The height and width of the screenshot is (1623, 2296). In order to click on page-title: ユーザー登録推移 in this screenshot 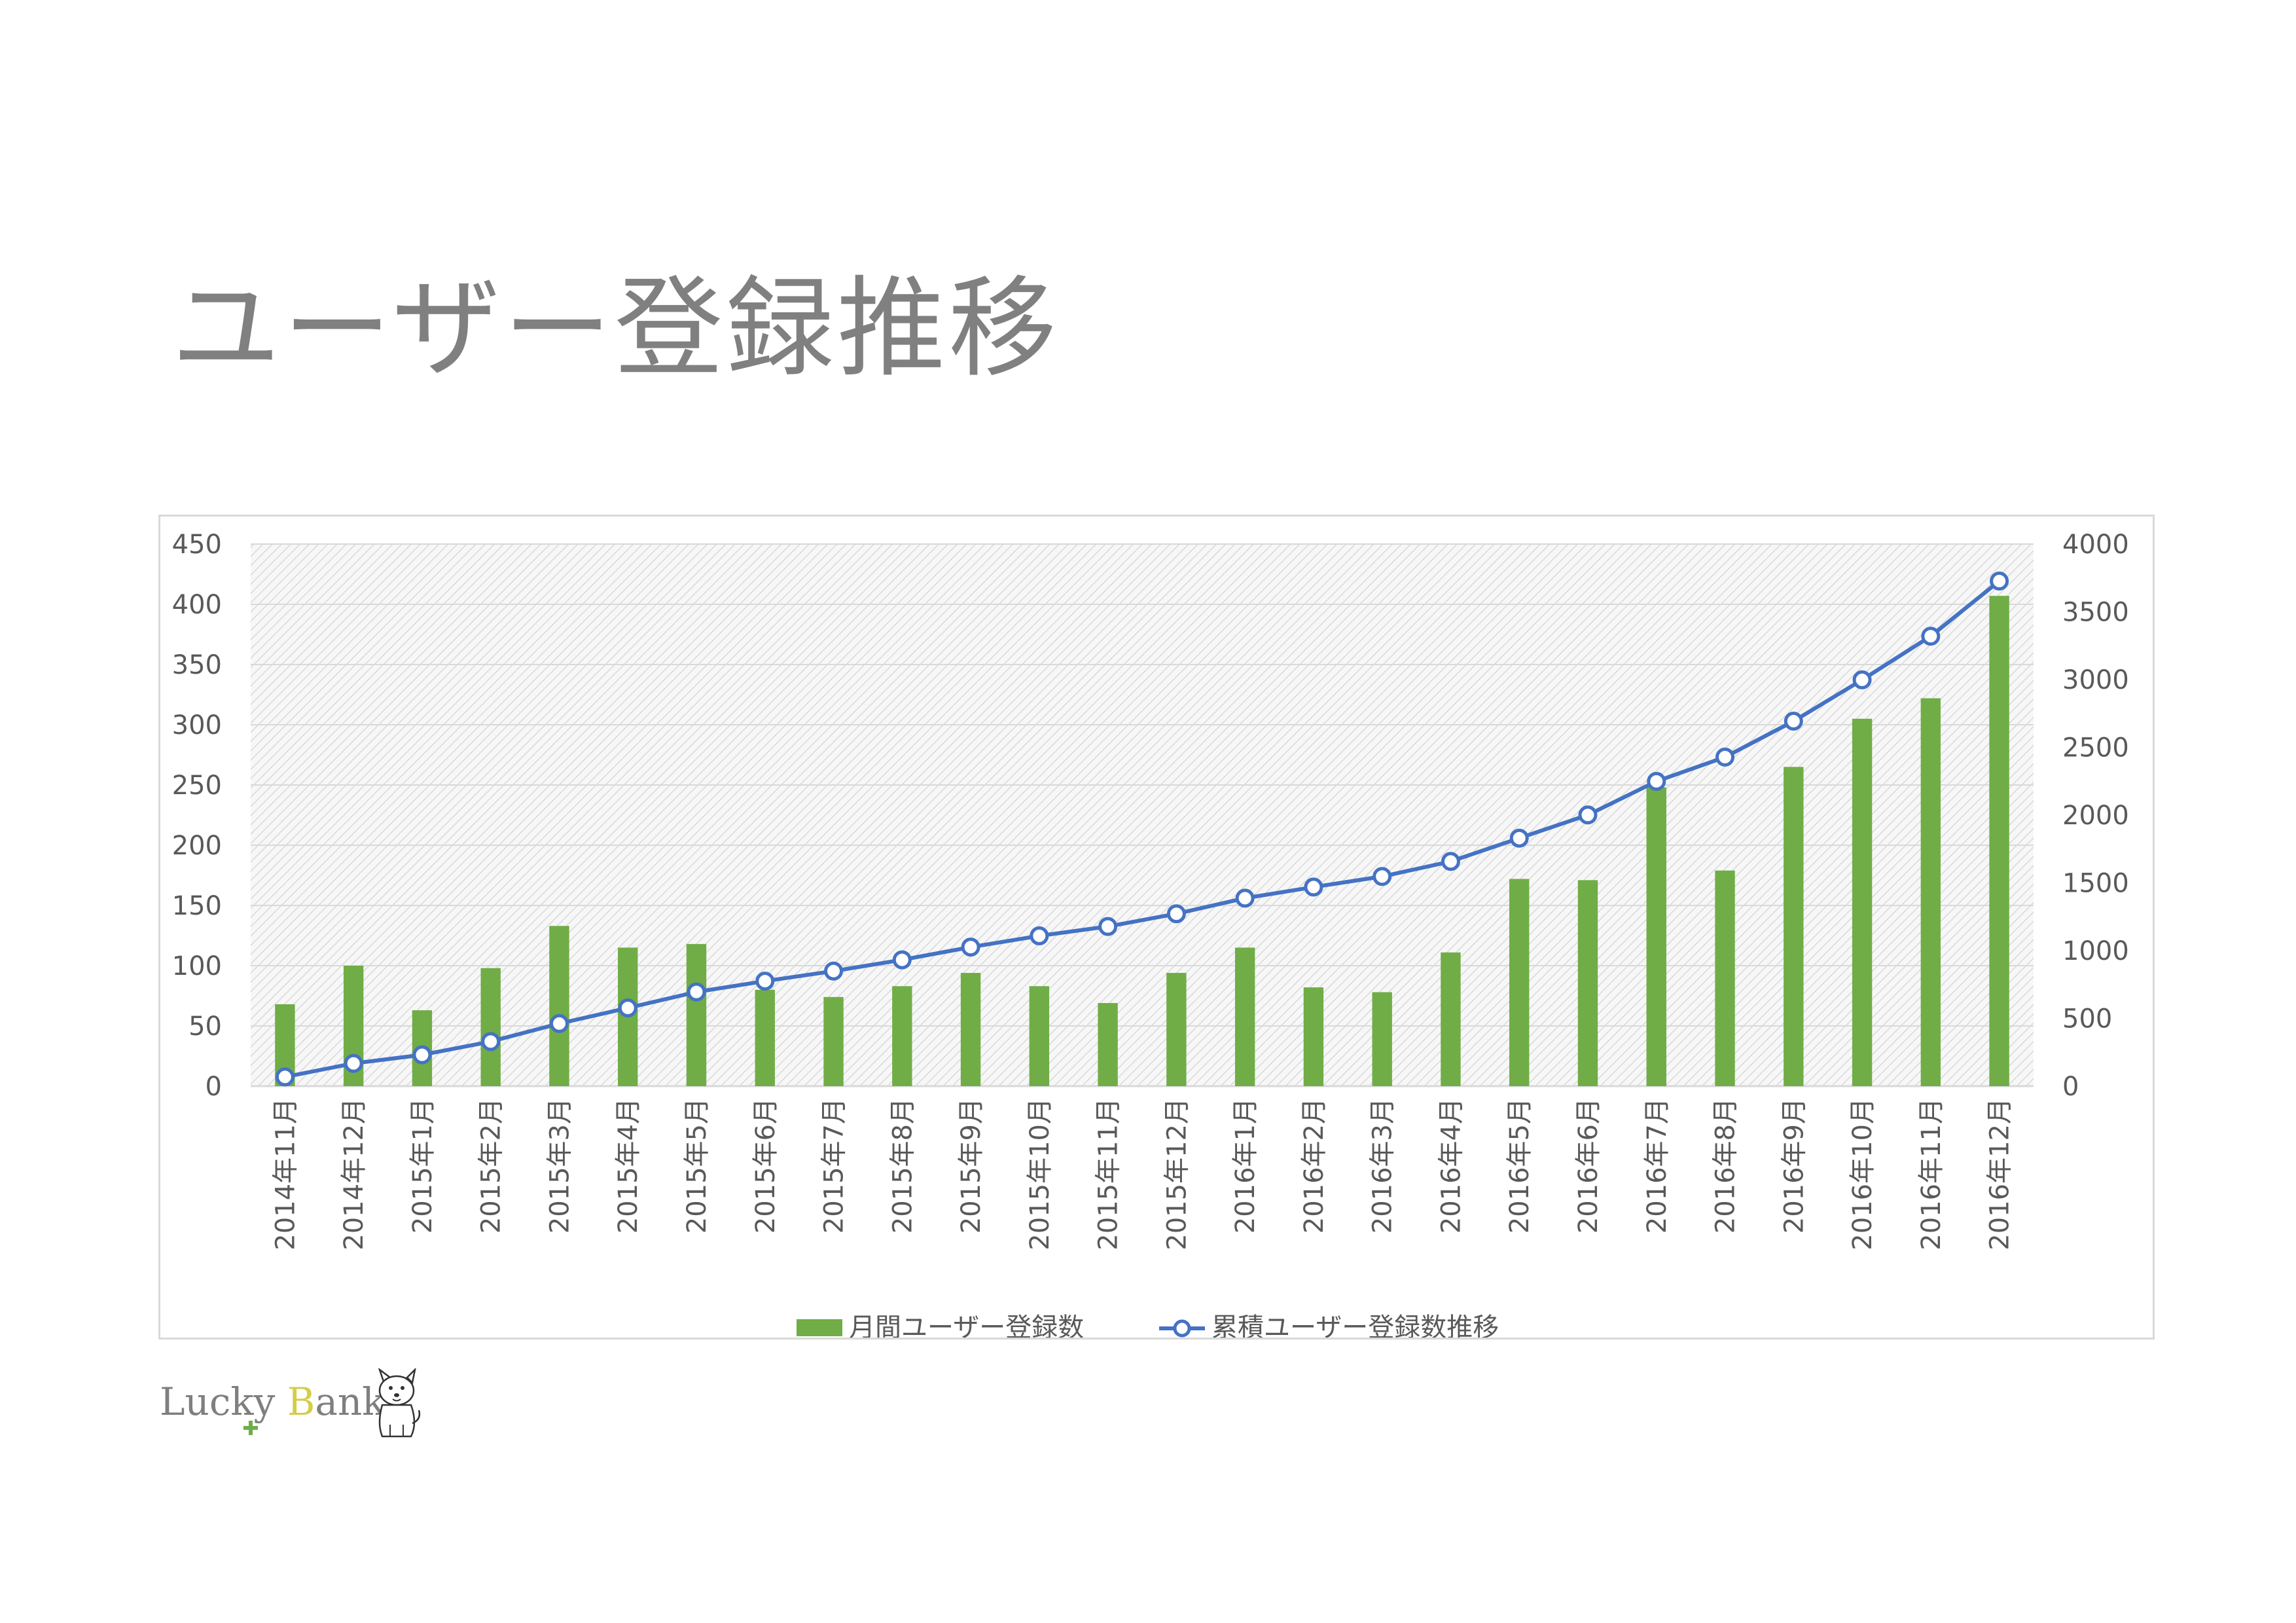, I will do `click(615, 329)`.